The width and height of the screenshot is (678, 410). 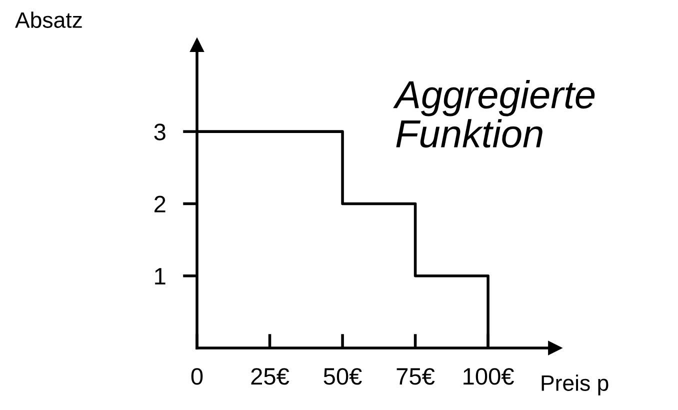 What do you see at coordinates (48, 20) in the screenshot?
I see `y-axis-title: Absatz` at bounding box center [48, 20].